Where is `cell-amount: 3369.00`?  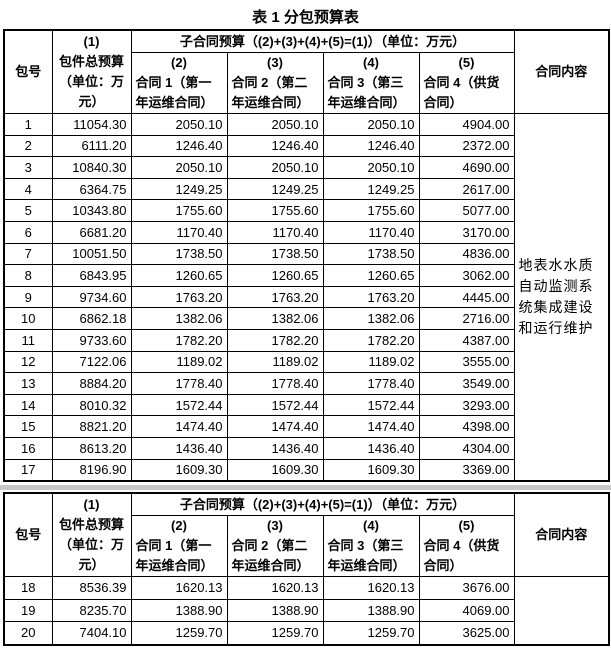 cell-amount: 3369.00 is located at coordinates (466, 470).